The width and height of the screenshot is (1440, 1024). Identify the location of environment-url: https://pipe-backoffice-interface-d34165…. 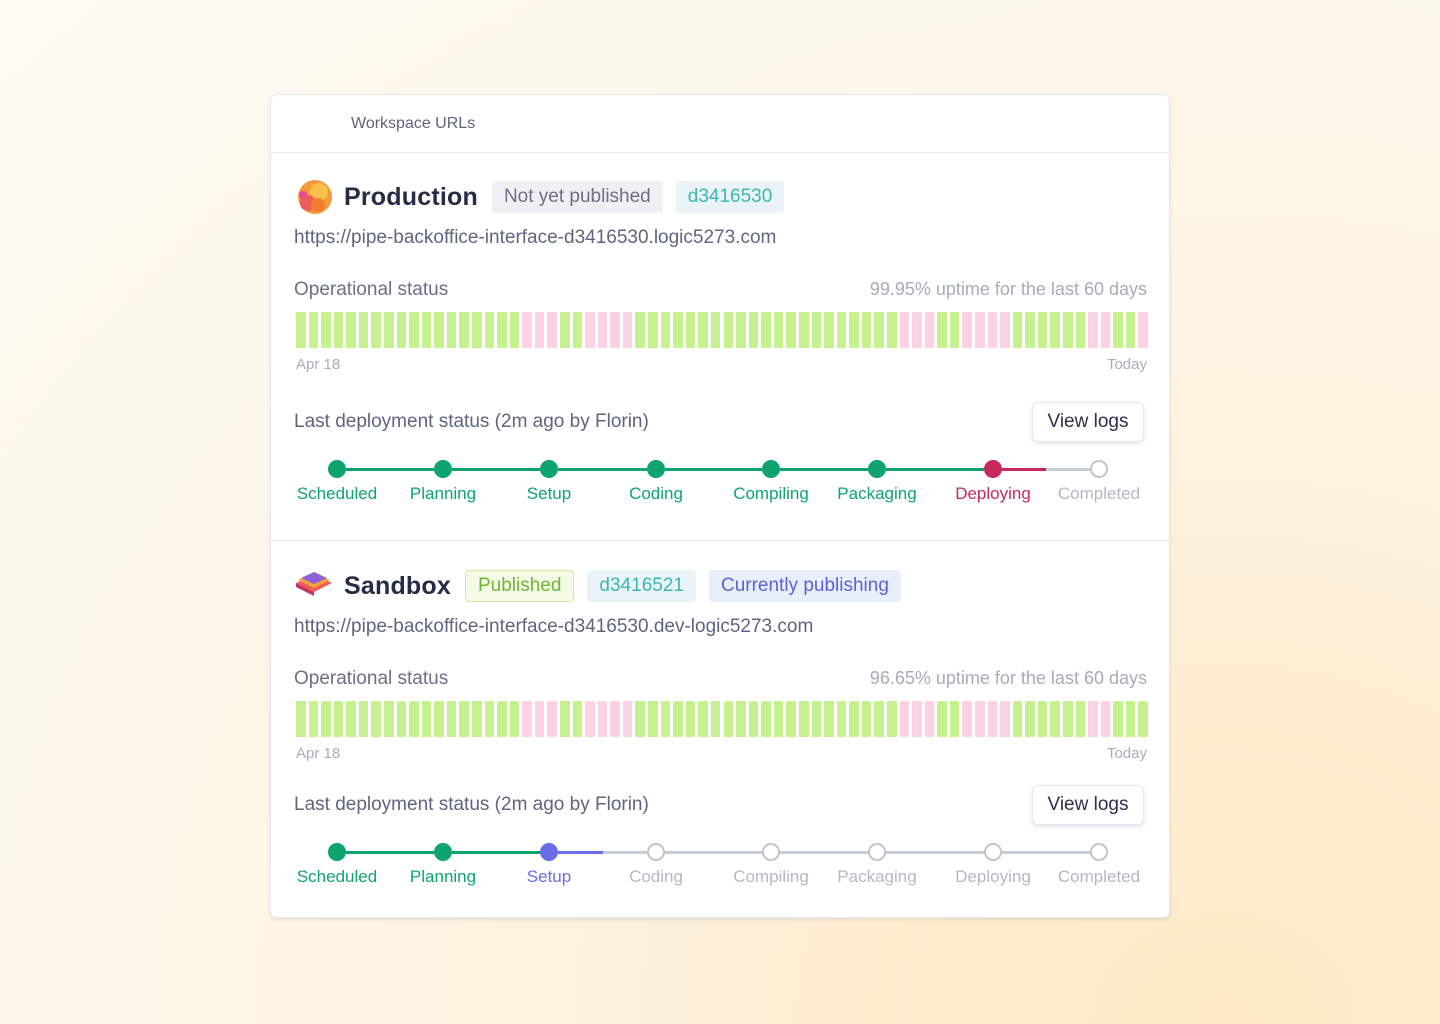
(554, 626).